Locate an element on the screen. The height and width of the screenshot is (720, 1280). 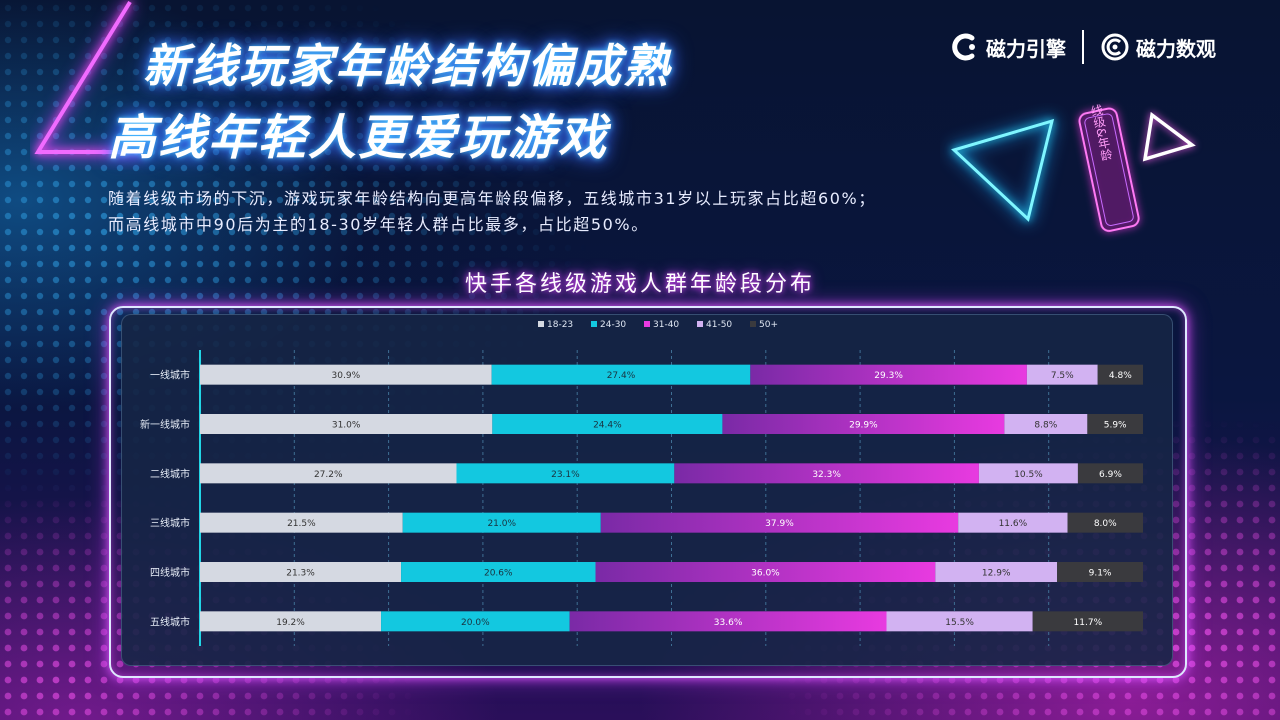
data-label: 4.8% is located at coordinates (1120, 376).